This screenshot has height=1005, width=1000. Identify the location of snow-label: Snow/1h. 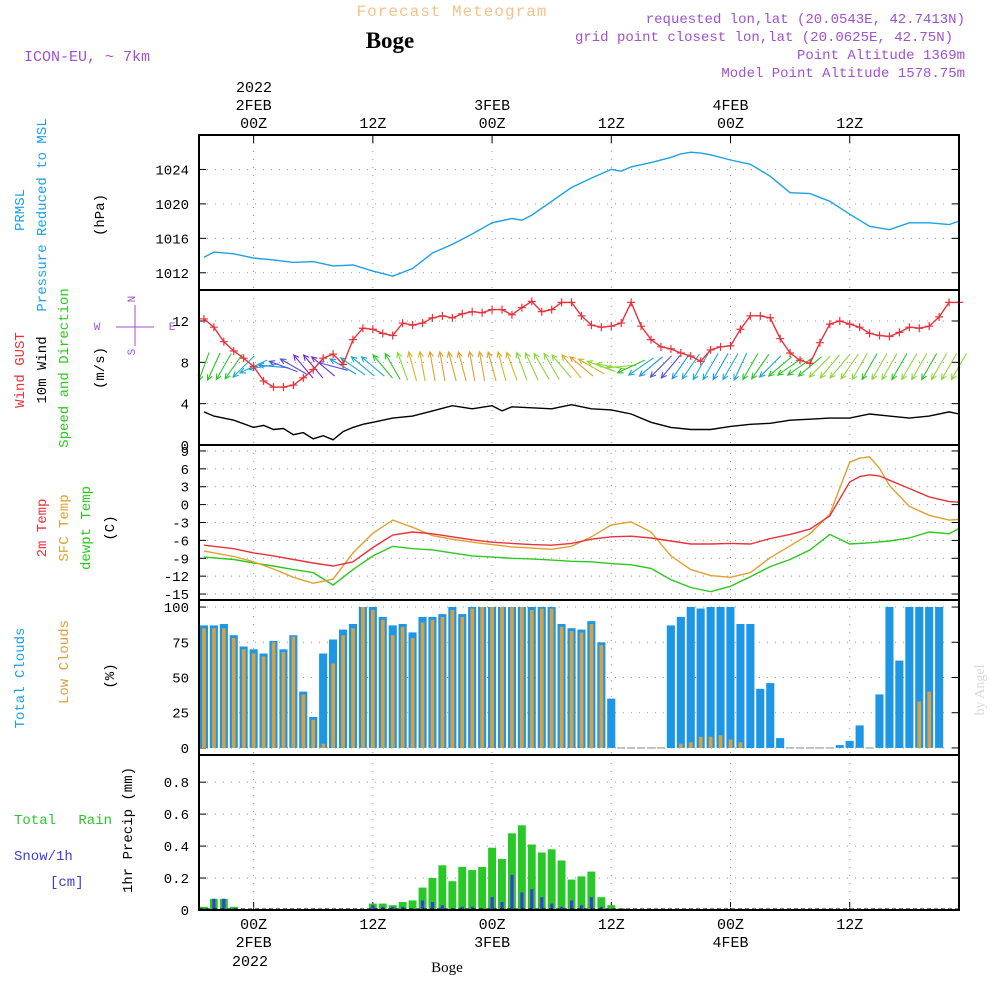
(43, 857).